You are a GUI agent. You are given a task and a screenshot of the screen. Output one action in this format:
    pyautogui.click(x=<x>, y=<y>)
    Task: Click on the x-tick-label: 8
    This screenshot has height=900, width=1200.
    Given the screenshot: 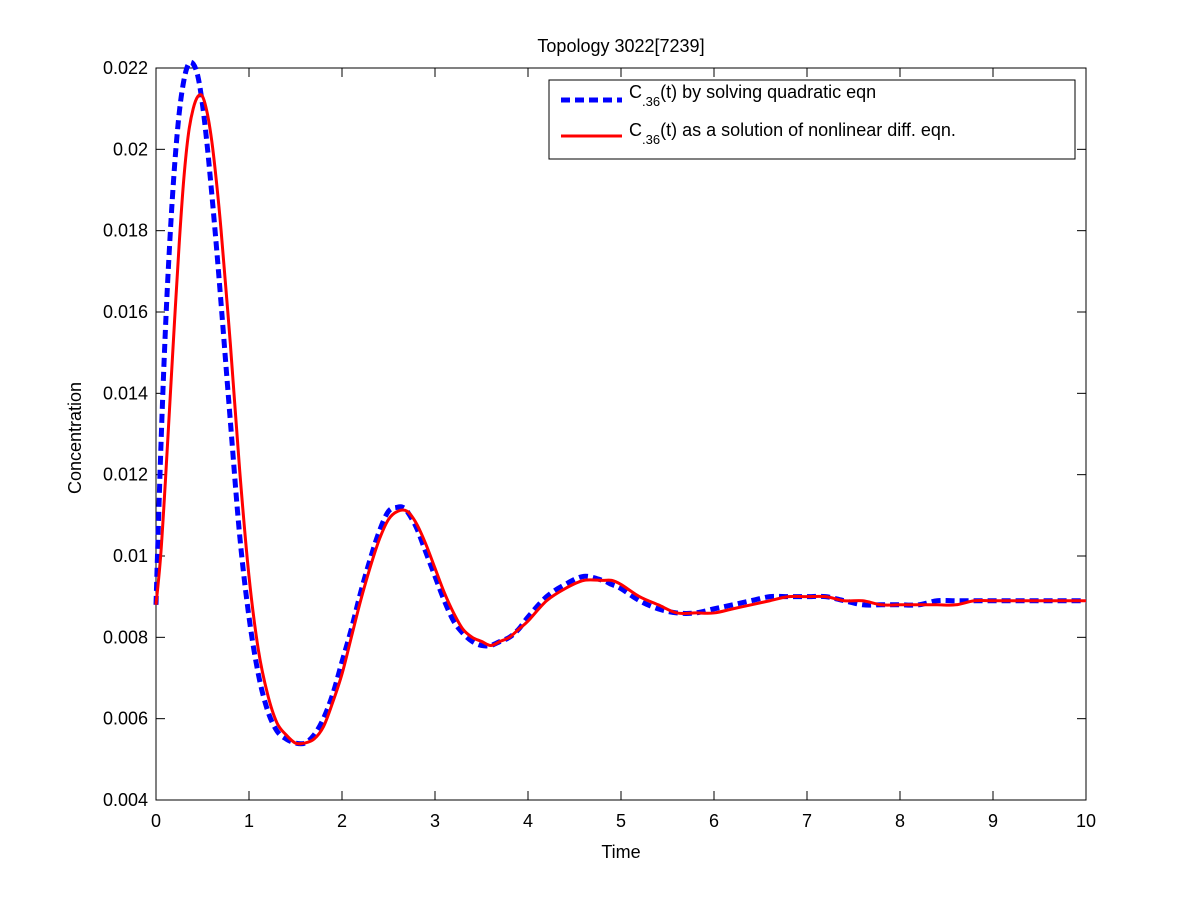 What is the action you would take?
    pyautogui.click(x=900, y=821)
    